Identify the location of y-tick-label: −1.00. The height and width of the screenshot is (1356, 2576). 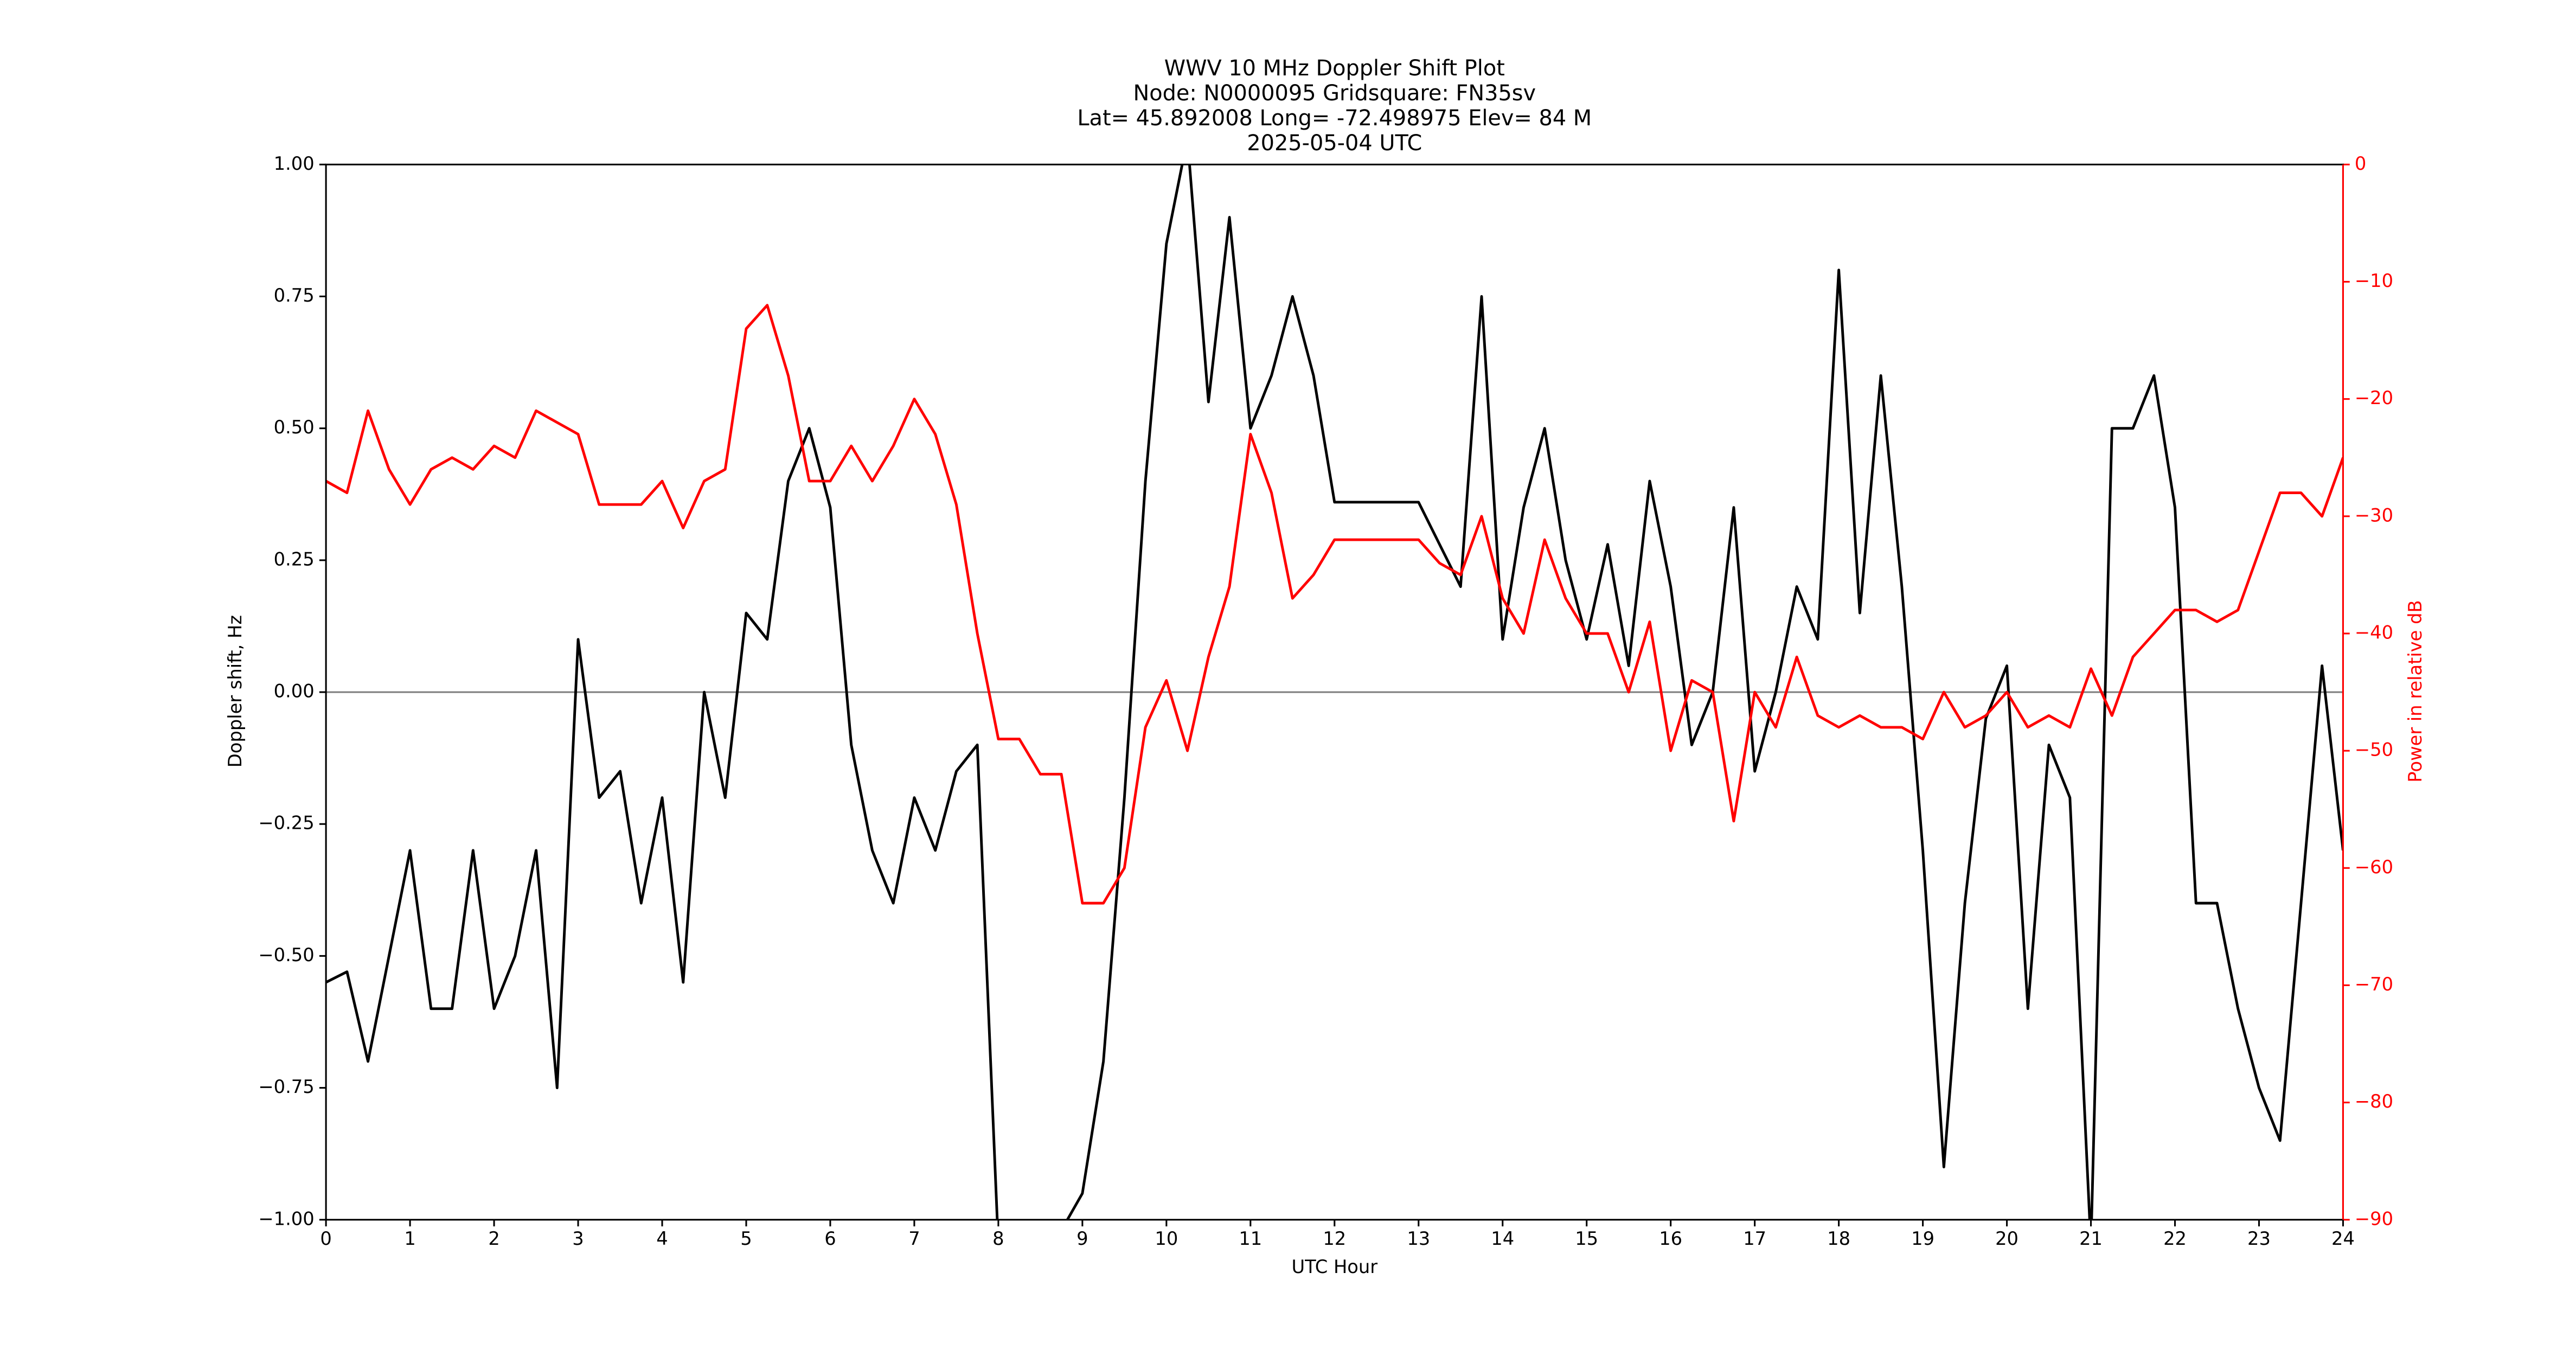
(286, 1218).